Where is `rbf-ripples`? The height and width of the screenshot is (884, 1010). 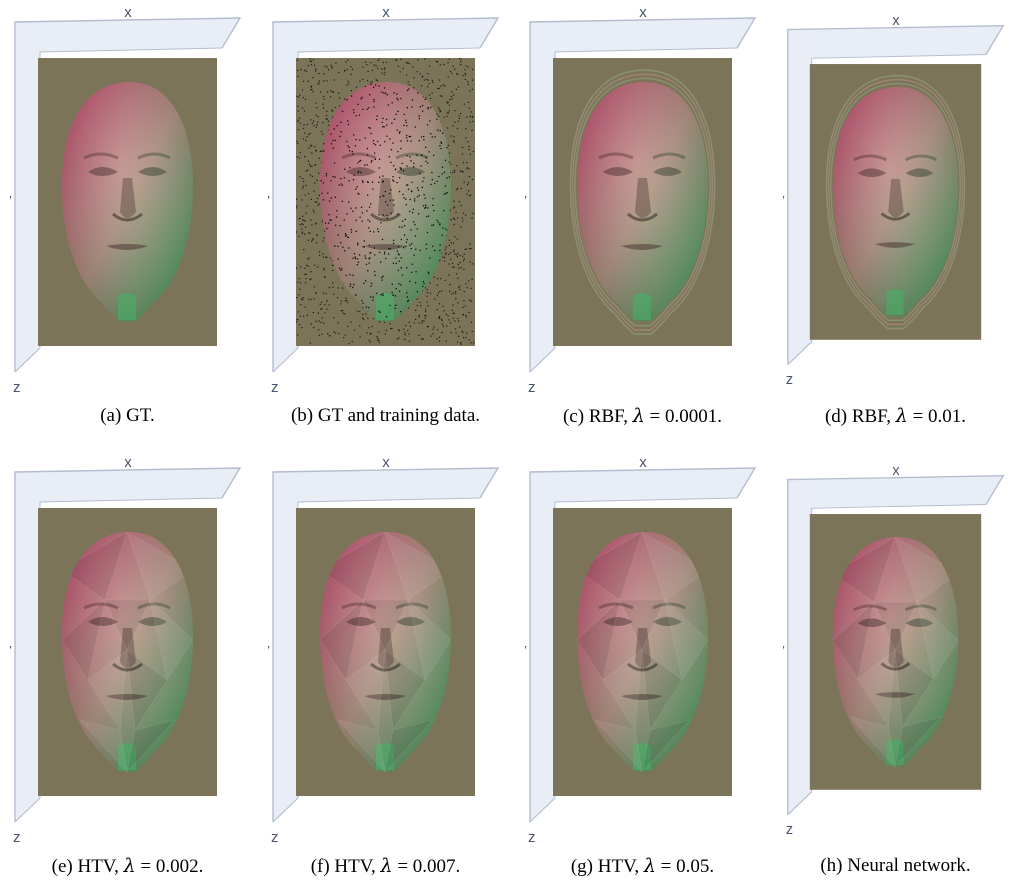 rbf-ripples is located at coordinates (895, 202).